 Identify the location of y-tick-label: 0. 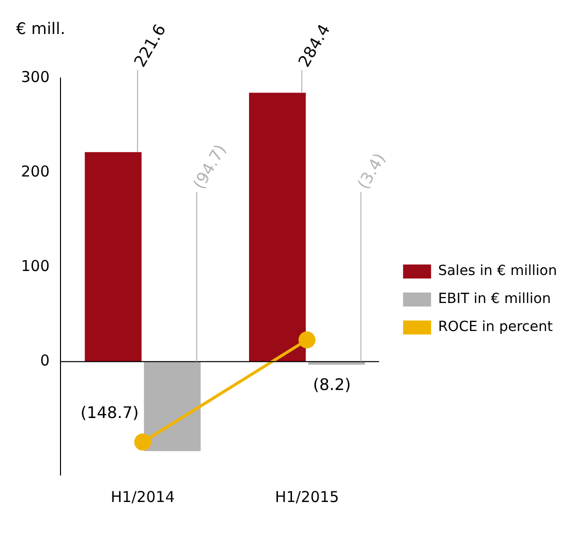
(45, 360).